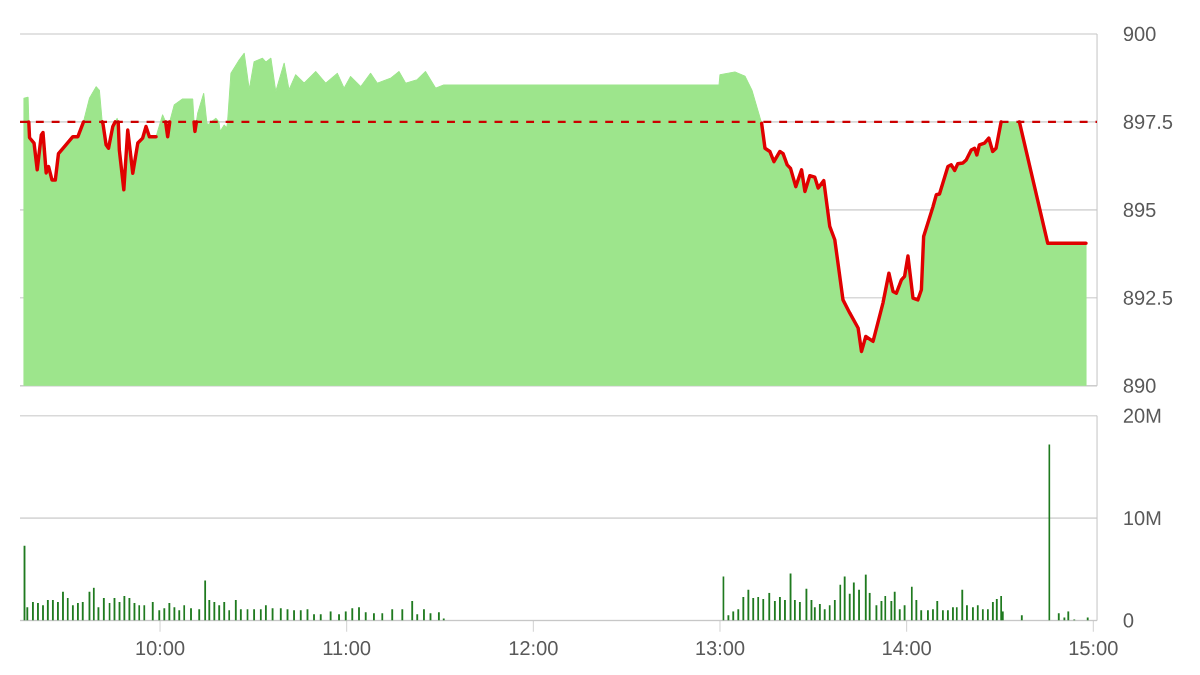 The height and width of the screenshot is (675, 1200). What do you see at coordinates (1139, 34) in the screenshot?
I see `y-tick-label: 900` at bounding box center [1139, 34].